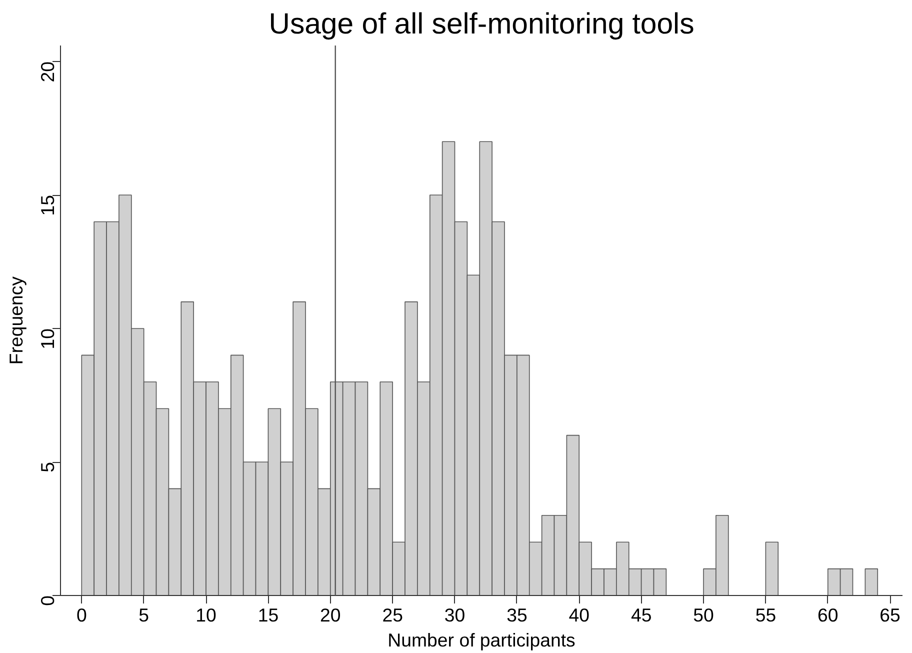 Image resolution: width=912 pixels, height=653 pixels. Describe the element at coordinates (890, 615) in the screenshot. I see `x-tick-label: 65` at that location.